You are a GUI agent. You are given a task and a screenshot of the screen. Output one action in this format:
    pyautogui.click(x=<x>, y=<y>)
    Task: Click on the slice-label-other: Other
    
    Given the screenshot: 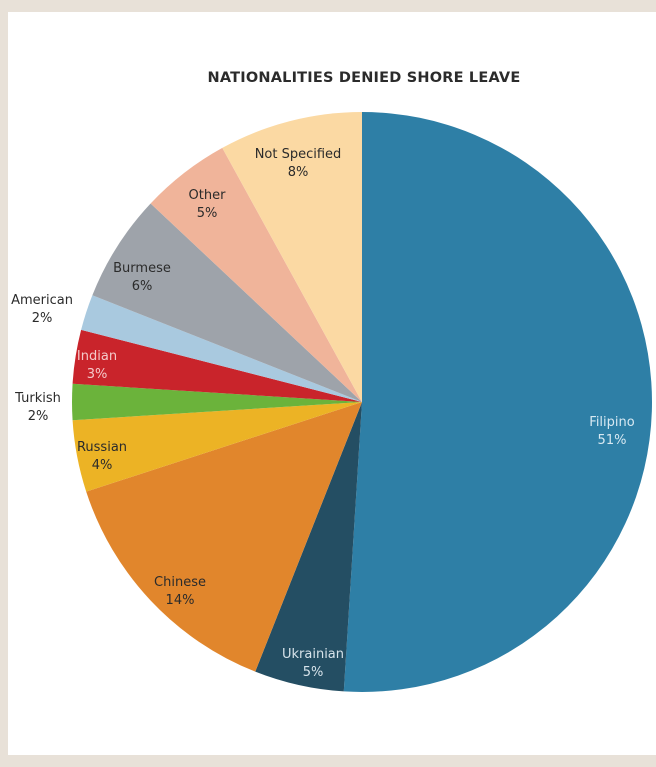 What is the action you would take?
    pyautogui.click(x=208, y=195)
    